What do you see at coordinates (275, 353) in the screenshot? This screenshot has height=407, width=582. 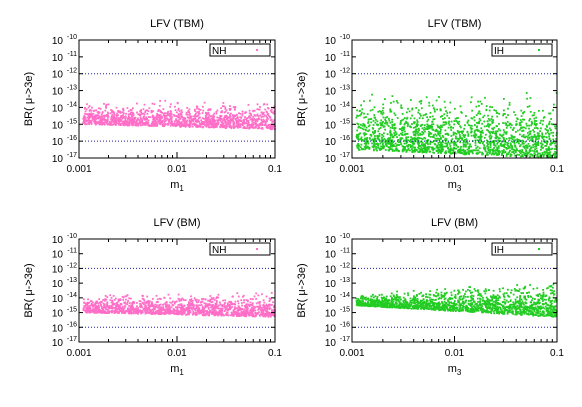 I see `panel-3-xtick-label-2: 0.1` at bounding box center [275, 353].